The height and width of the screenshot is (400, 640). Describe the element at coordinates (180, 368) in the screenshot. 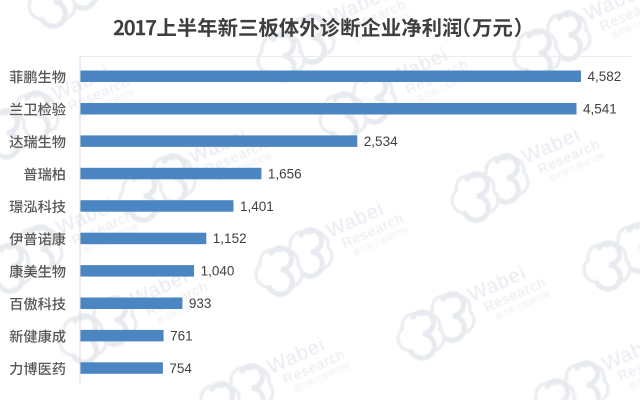

I see `svg-text: 754` at that location.